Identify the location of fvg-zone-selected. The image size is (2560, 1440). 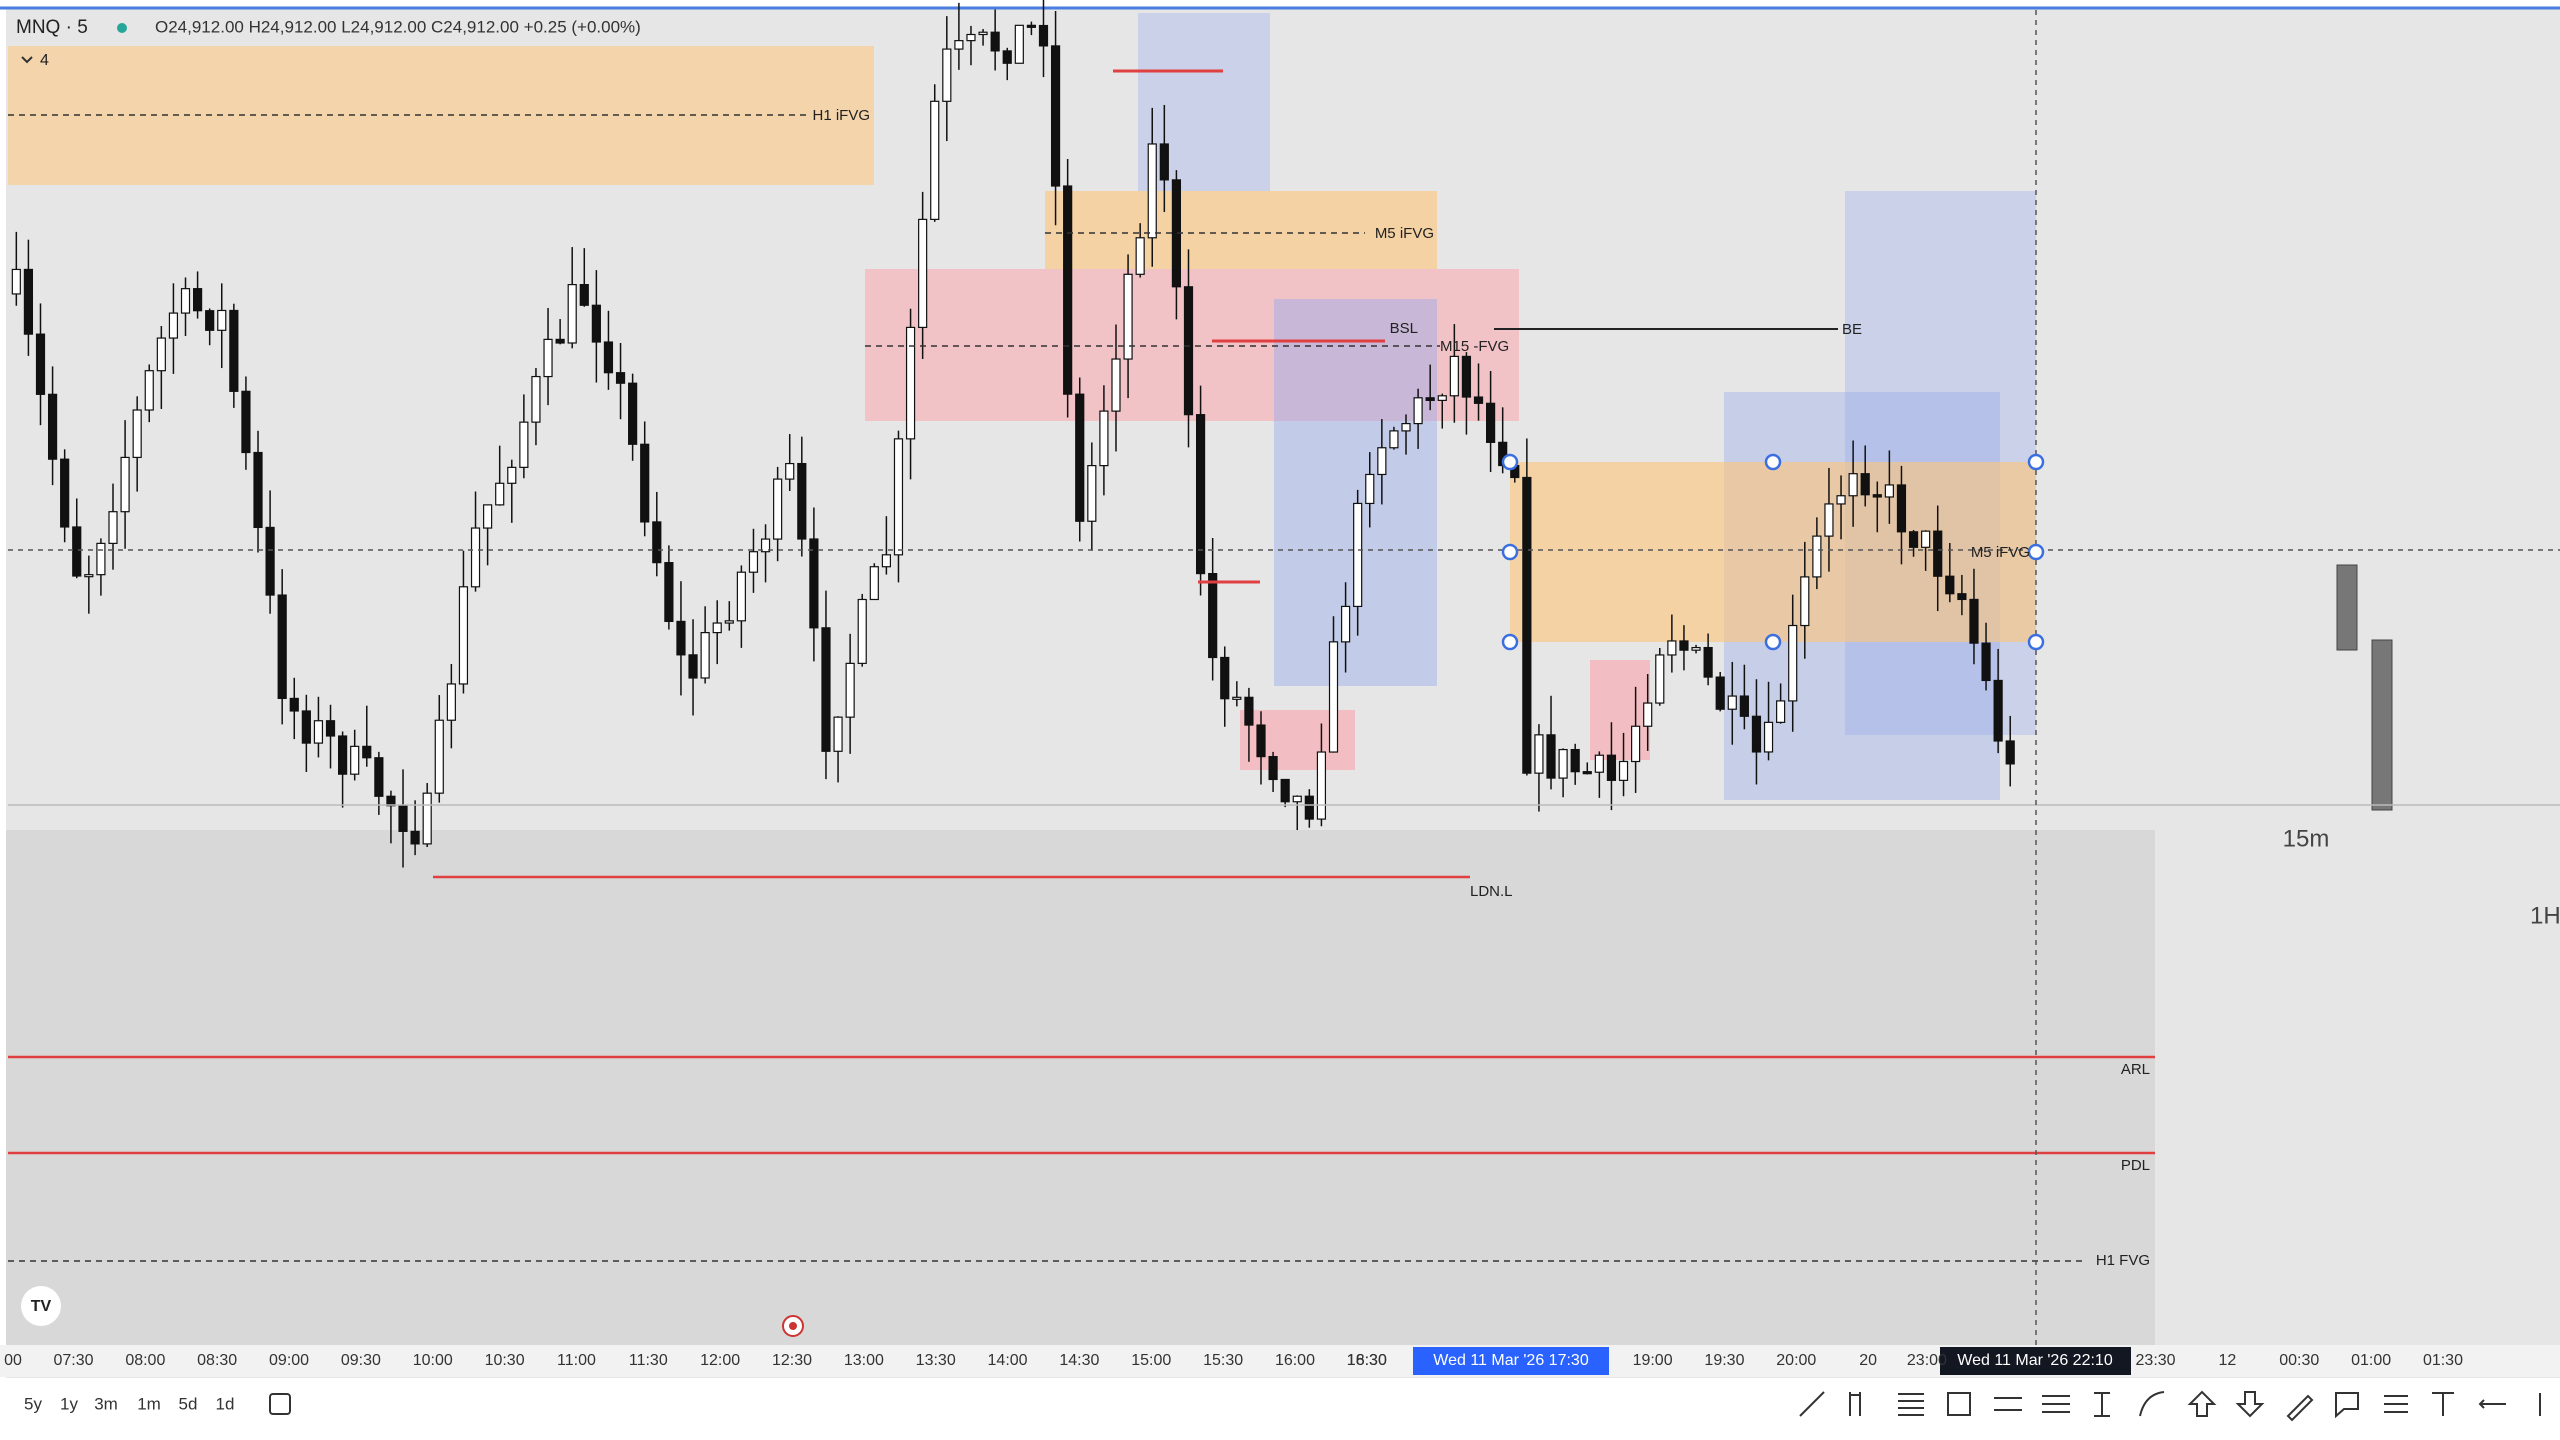
(1773, 552).